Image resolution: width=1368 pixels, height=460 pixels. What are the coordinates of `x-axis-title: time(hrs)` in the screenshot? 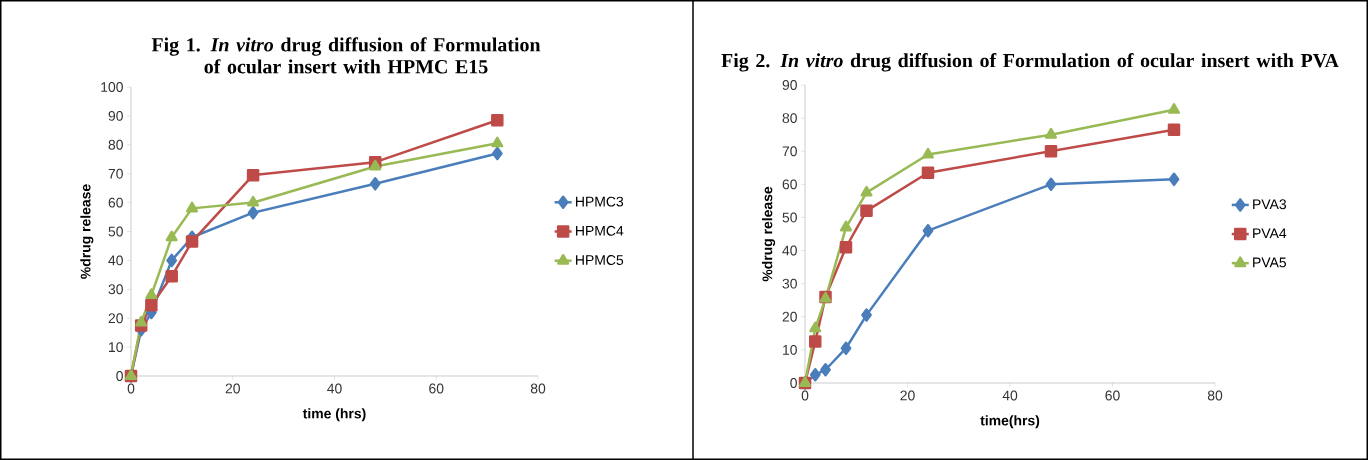 It's located at (1010, 422).